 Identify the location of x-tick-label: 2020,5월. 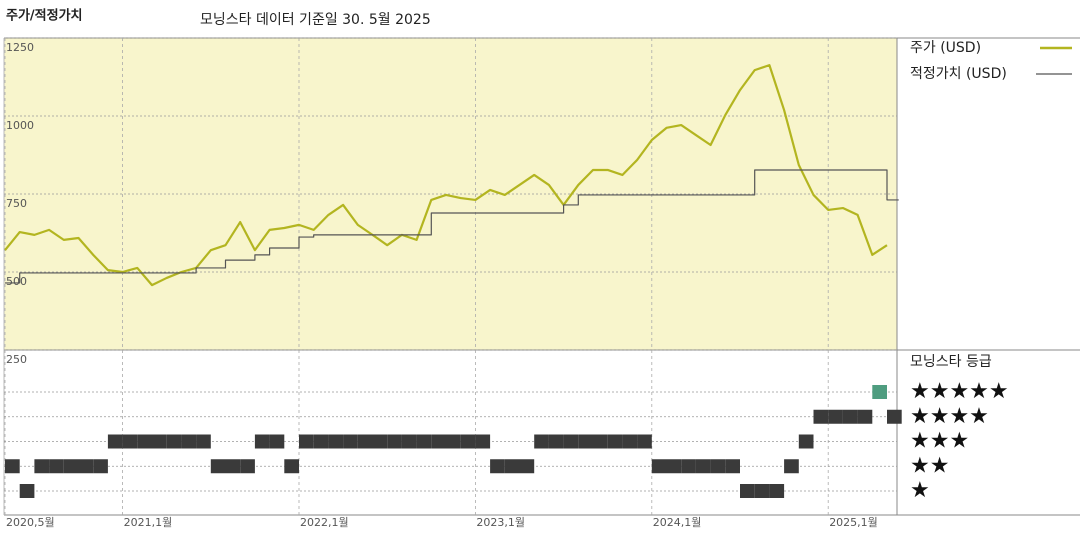
(30, 522).